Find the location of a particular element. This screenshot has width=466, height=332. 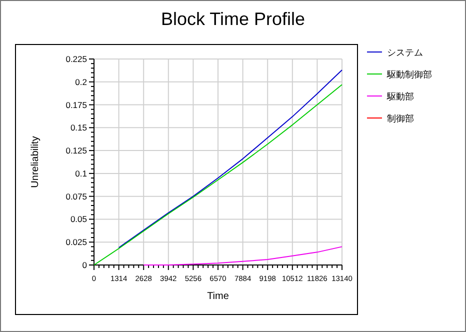

y-tick-label: 0.05 is located at coordinates (79, 219).